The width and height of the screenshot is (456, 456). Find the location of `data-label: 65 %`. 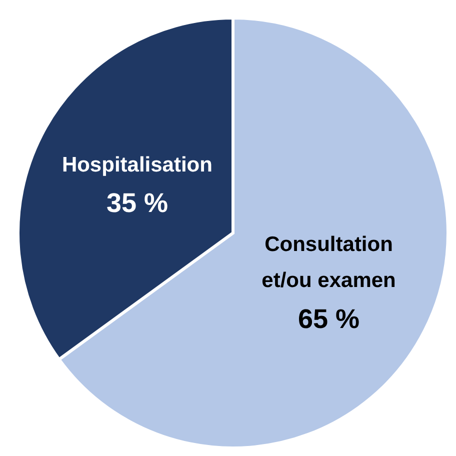

data-label: 65 % is located at coordinates (329, 319).